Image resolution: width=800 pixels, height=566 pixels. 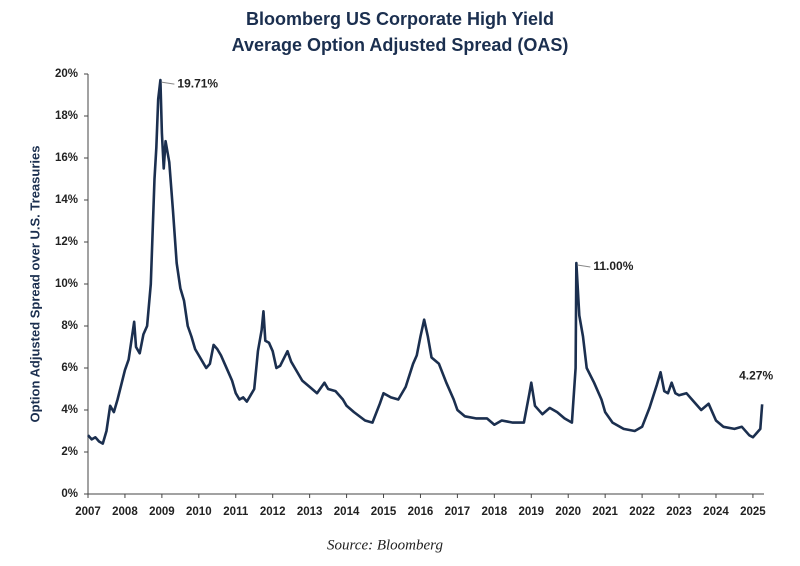 I want to click on x-tick-label: 2016, so click(x=421, y=512).